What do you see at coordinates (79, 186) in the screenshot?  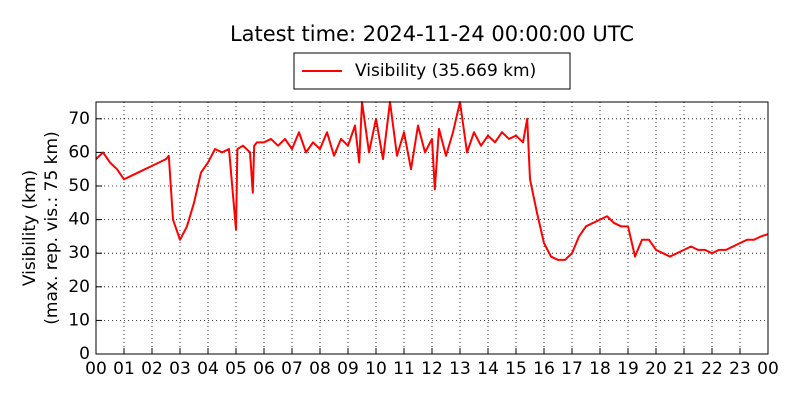 I see `y-tick-label: 50` at bounding box center [79, 186].